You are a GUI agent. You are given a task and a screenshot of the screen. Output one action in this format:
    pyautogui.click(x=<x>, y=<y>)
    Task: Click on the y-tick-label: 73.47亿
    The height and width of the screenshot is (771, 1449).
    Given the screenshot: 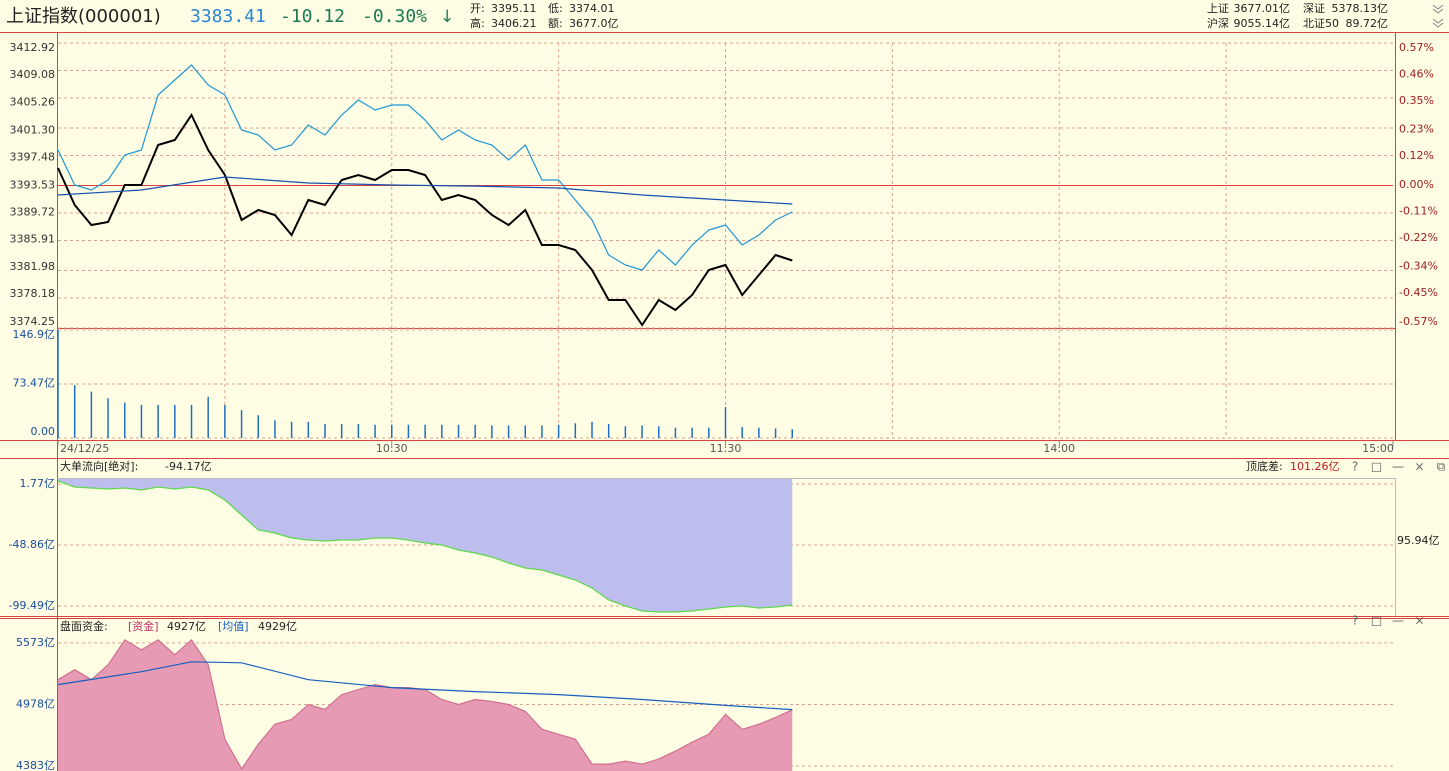 What is the action you would take?
    pyautogui.click(x=34, y=382)
    